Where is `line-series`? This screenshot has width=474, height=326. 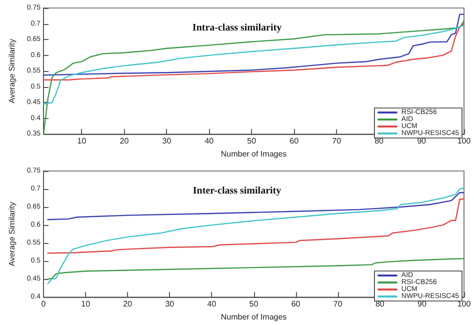
line-series is located at coordinates (256, 269).